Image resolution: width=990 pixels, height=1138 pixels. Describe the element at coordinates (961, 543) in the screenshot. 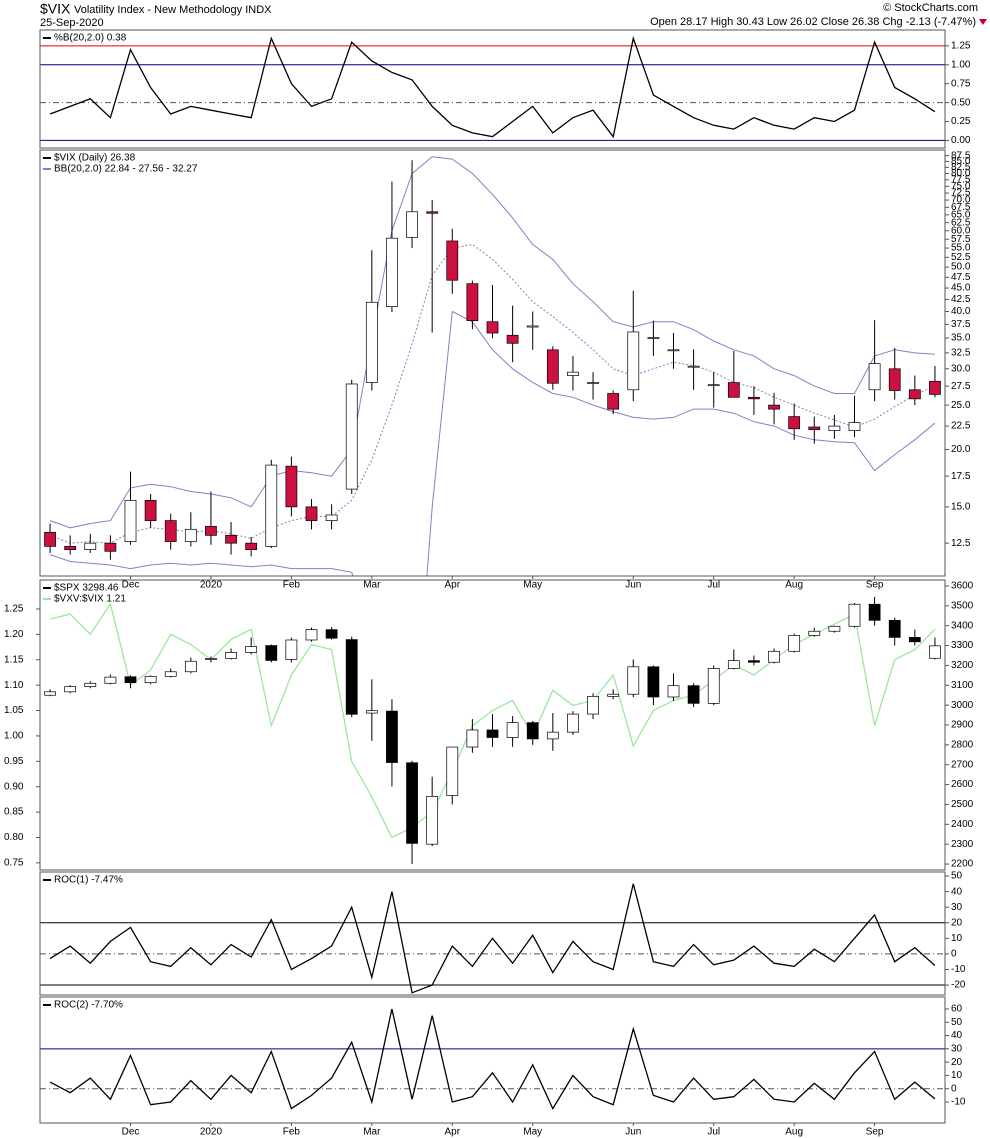

I see `y-tick-label: 12.5` at that location.